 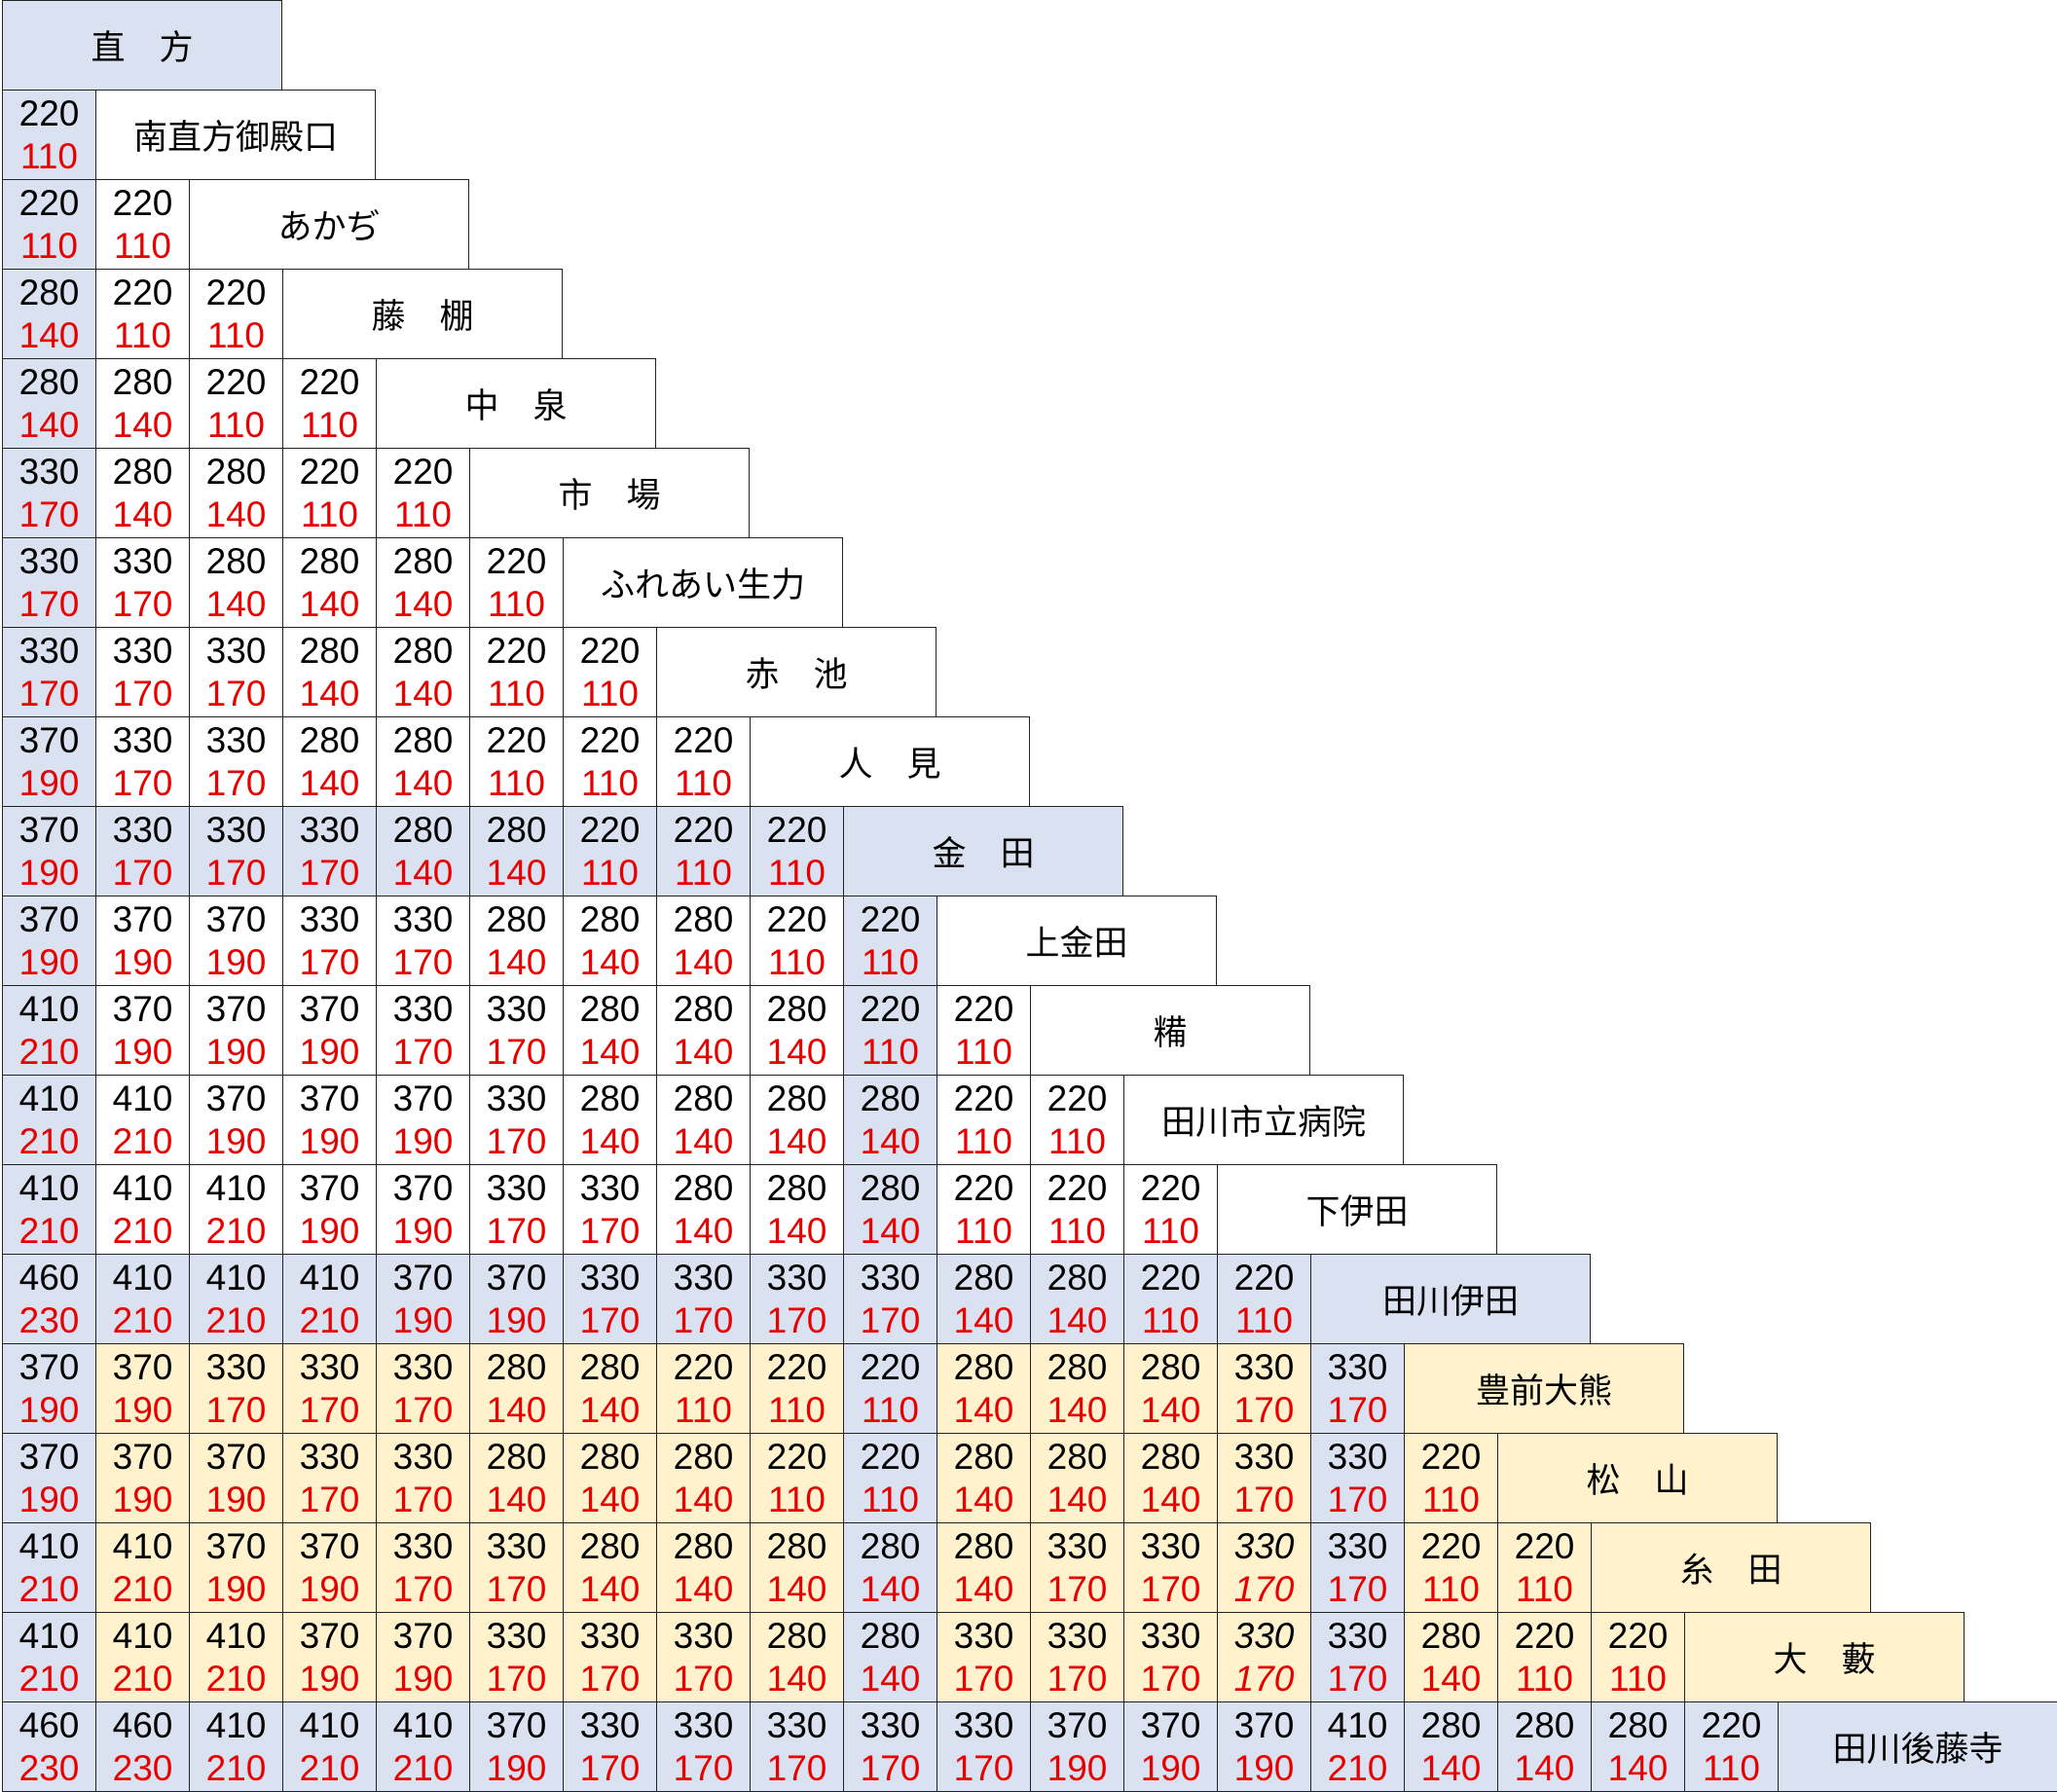 What do you see at coordinates (142, 1725) in the screenshot?
I see `adult-fare: 460` at bounding box center [142, 1725].